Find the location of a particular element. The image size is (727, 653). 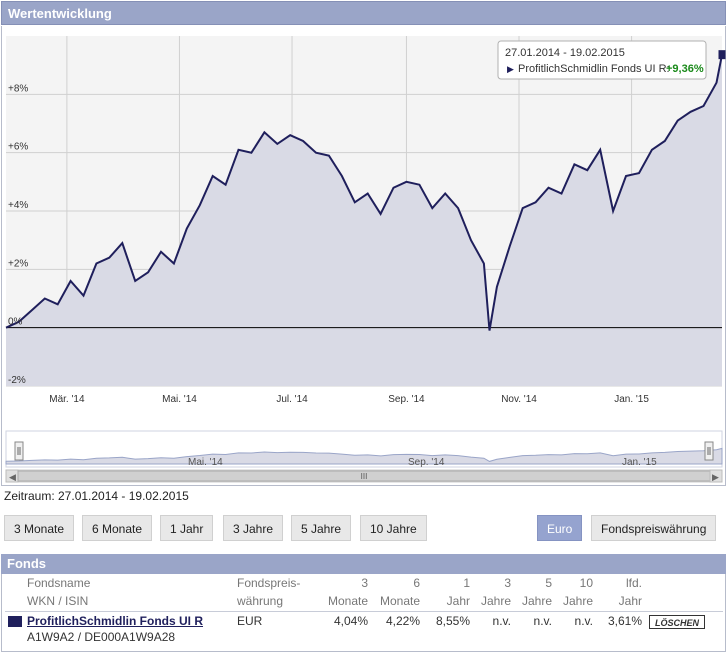

column-header: 1 Jahr is located at coordinates (458, 592).